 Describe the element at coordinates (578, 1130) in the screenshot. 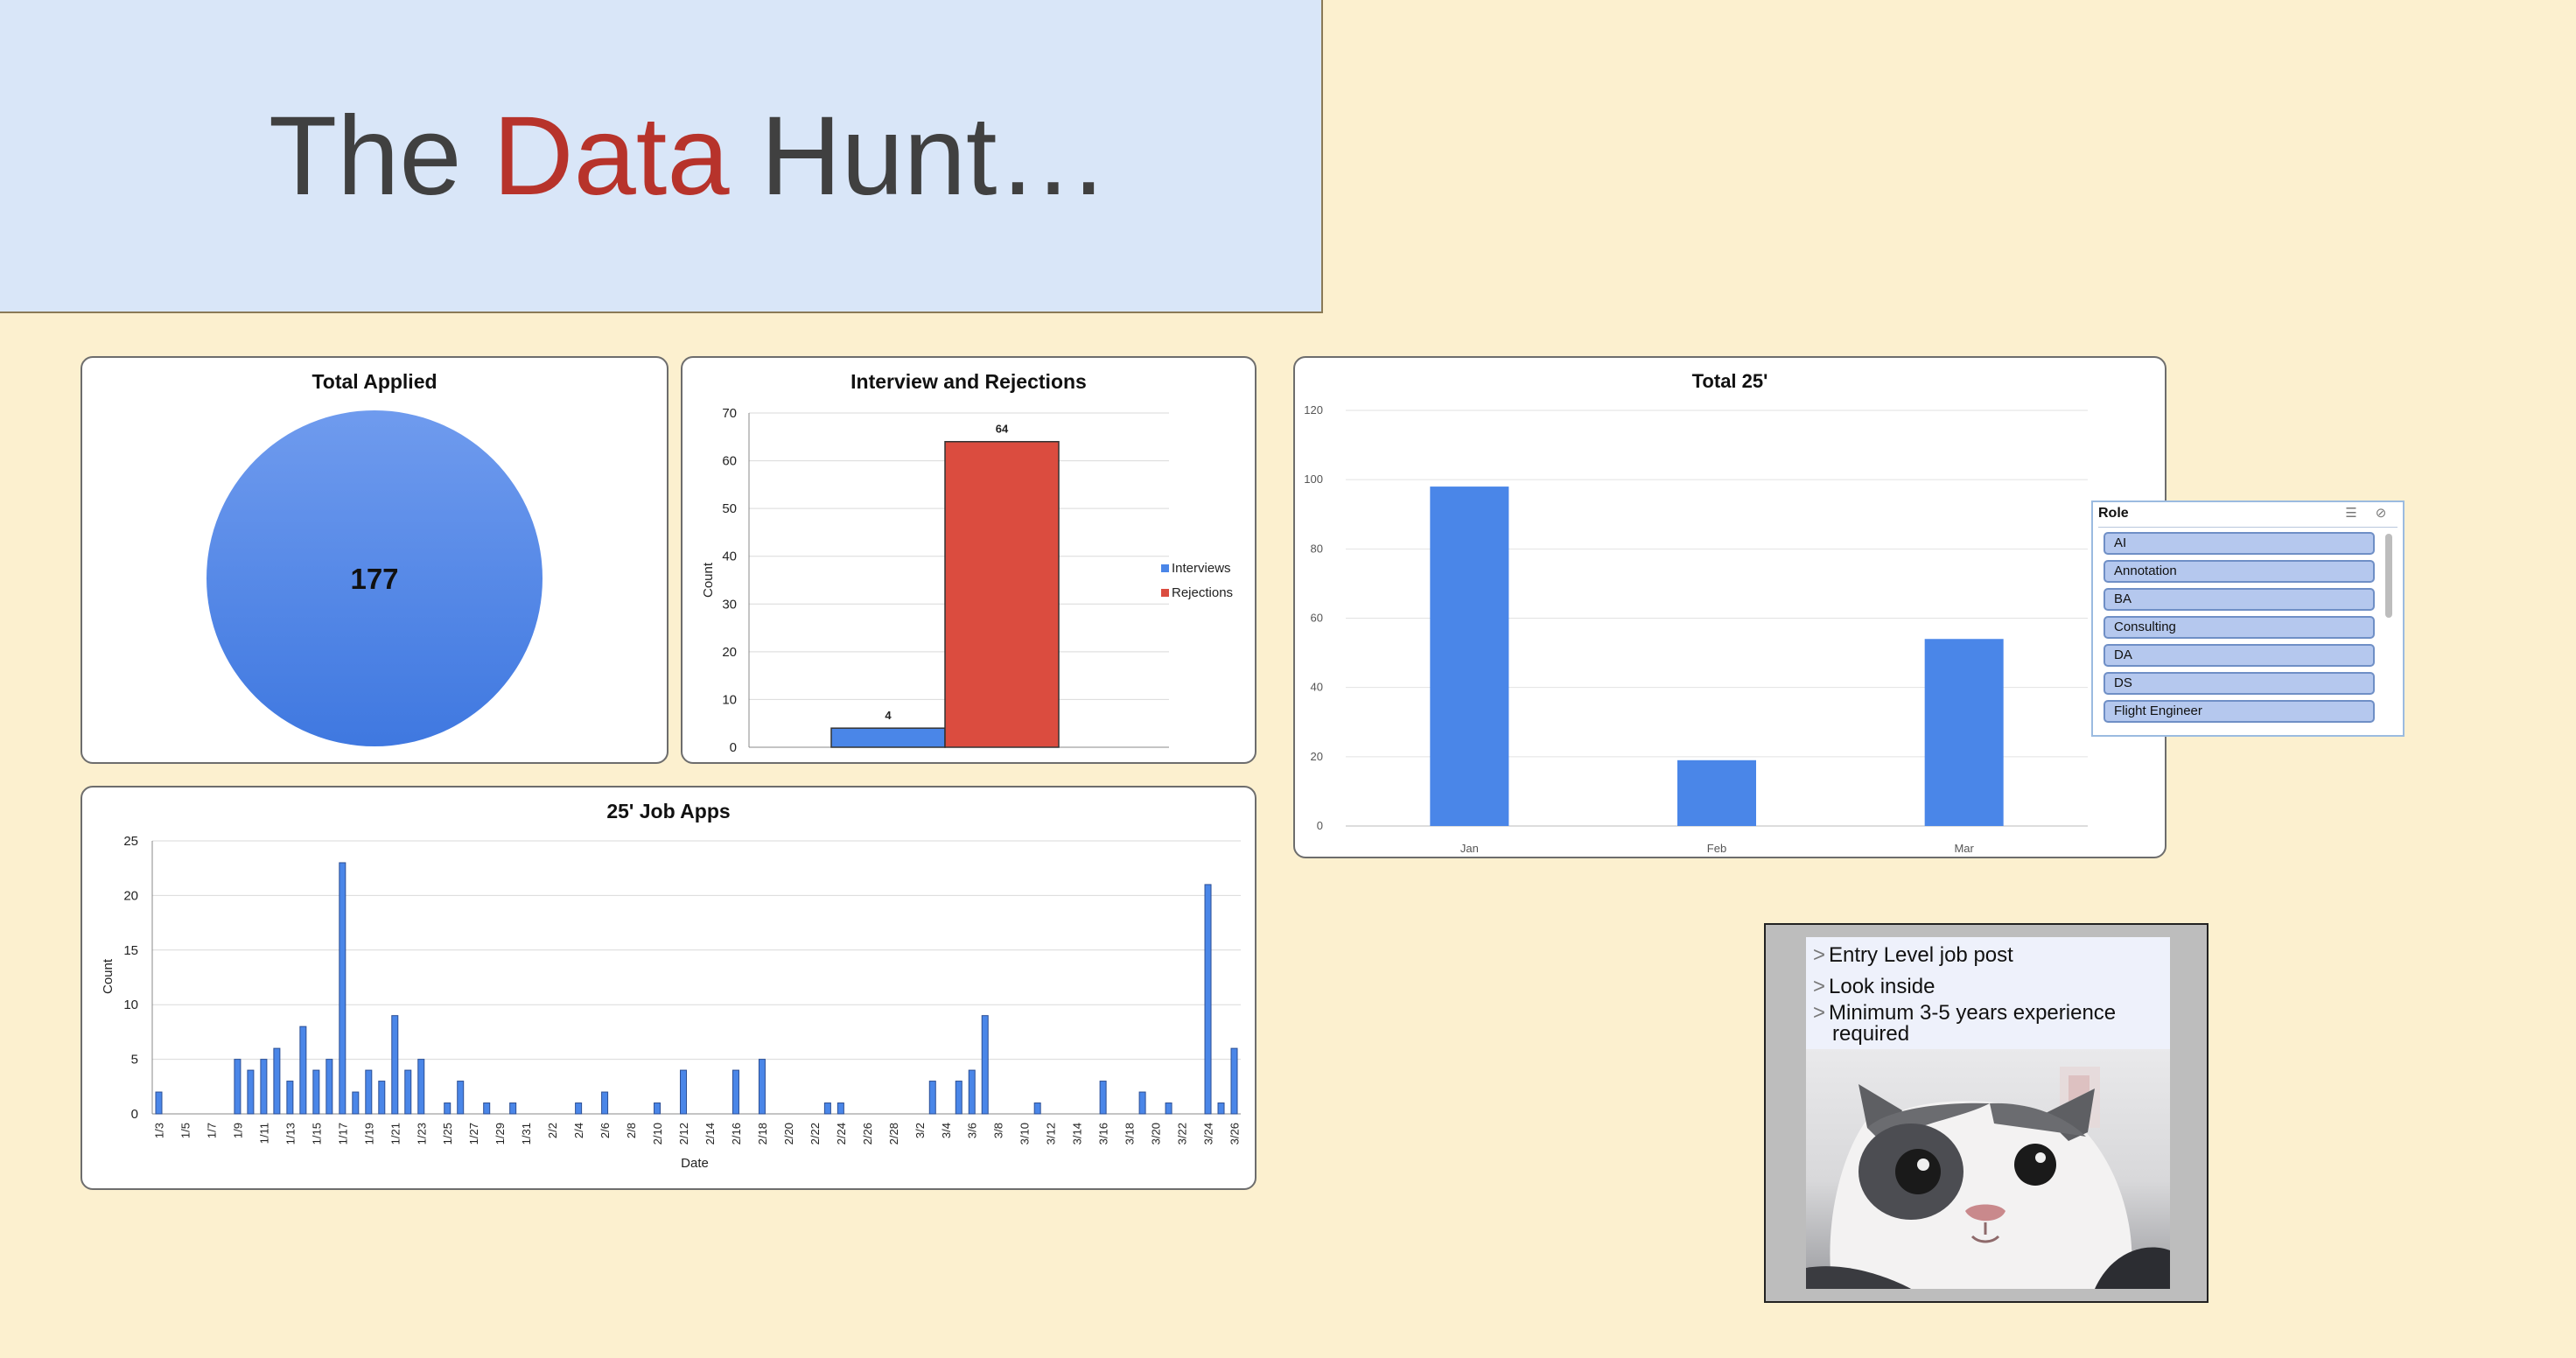

I see `x-tick-label: 2/4` at that location.